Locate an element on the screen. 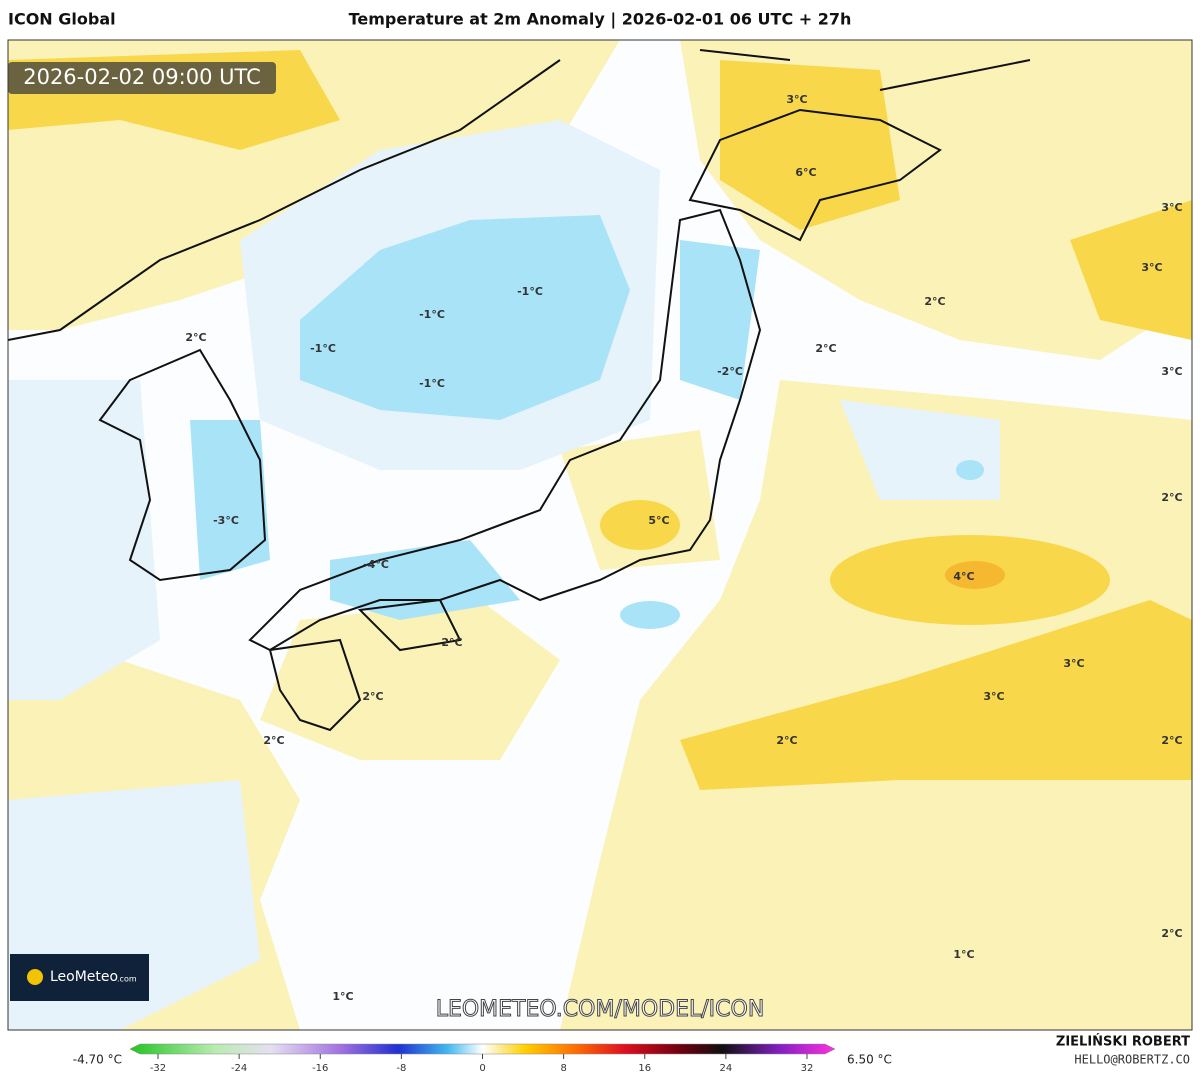 This screenshot has height=1078, width=1200. timestamp: 2026-02-02 09:00 UTC is located at coordinates (142, 77).